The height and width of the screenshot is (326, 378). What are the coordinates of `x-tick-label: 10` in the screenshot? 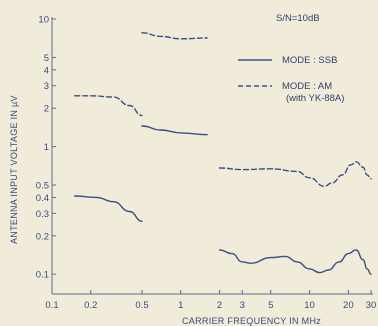 It's located at (309, 305).